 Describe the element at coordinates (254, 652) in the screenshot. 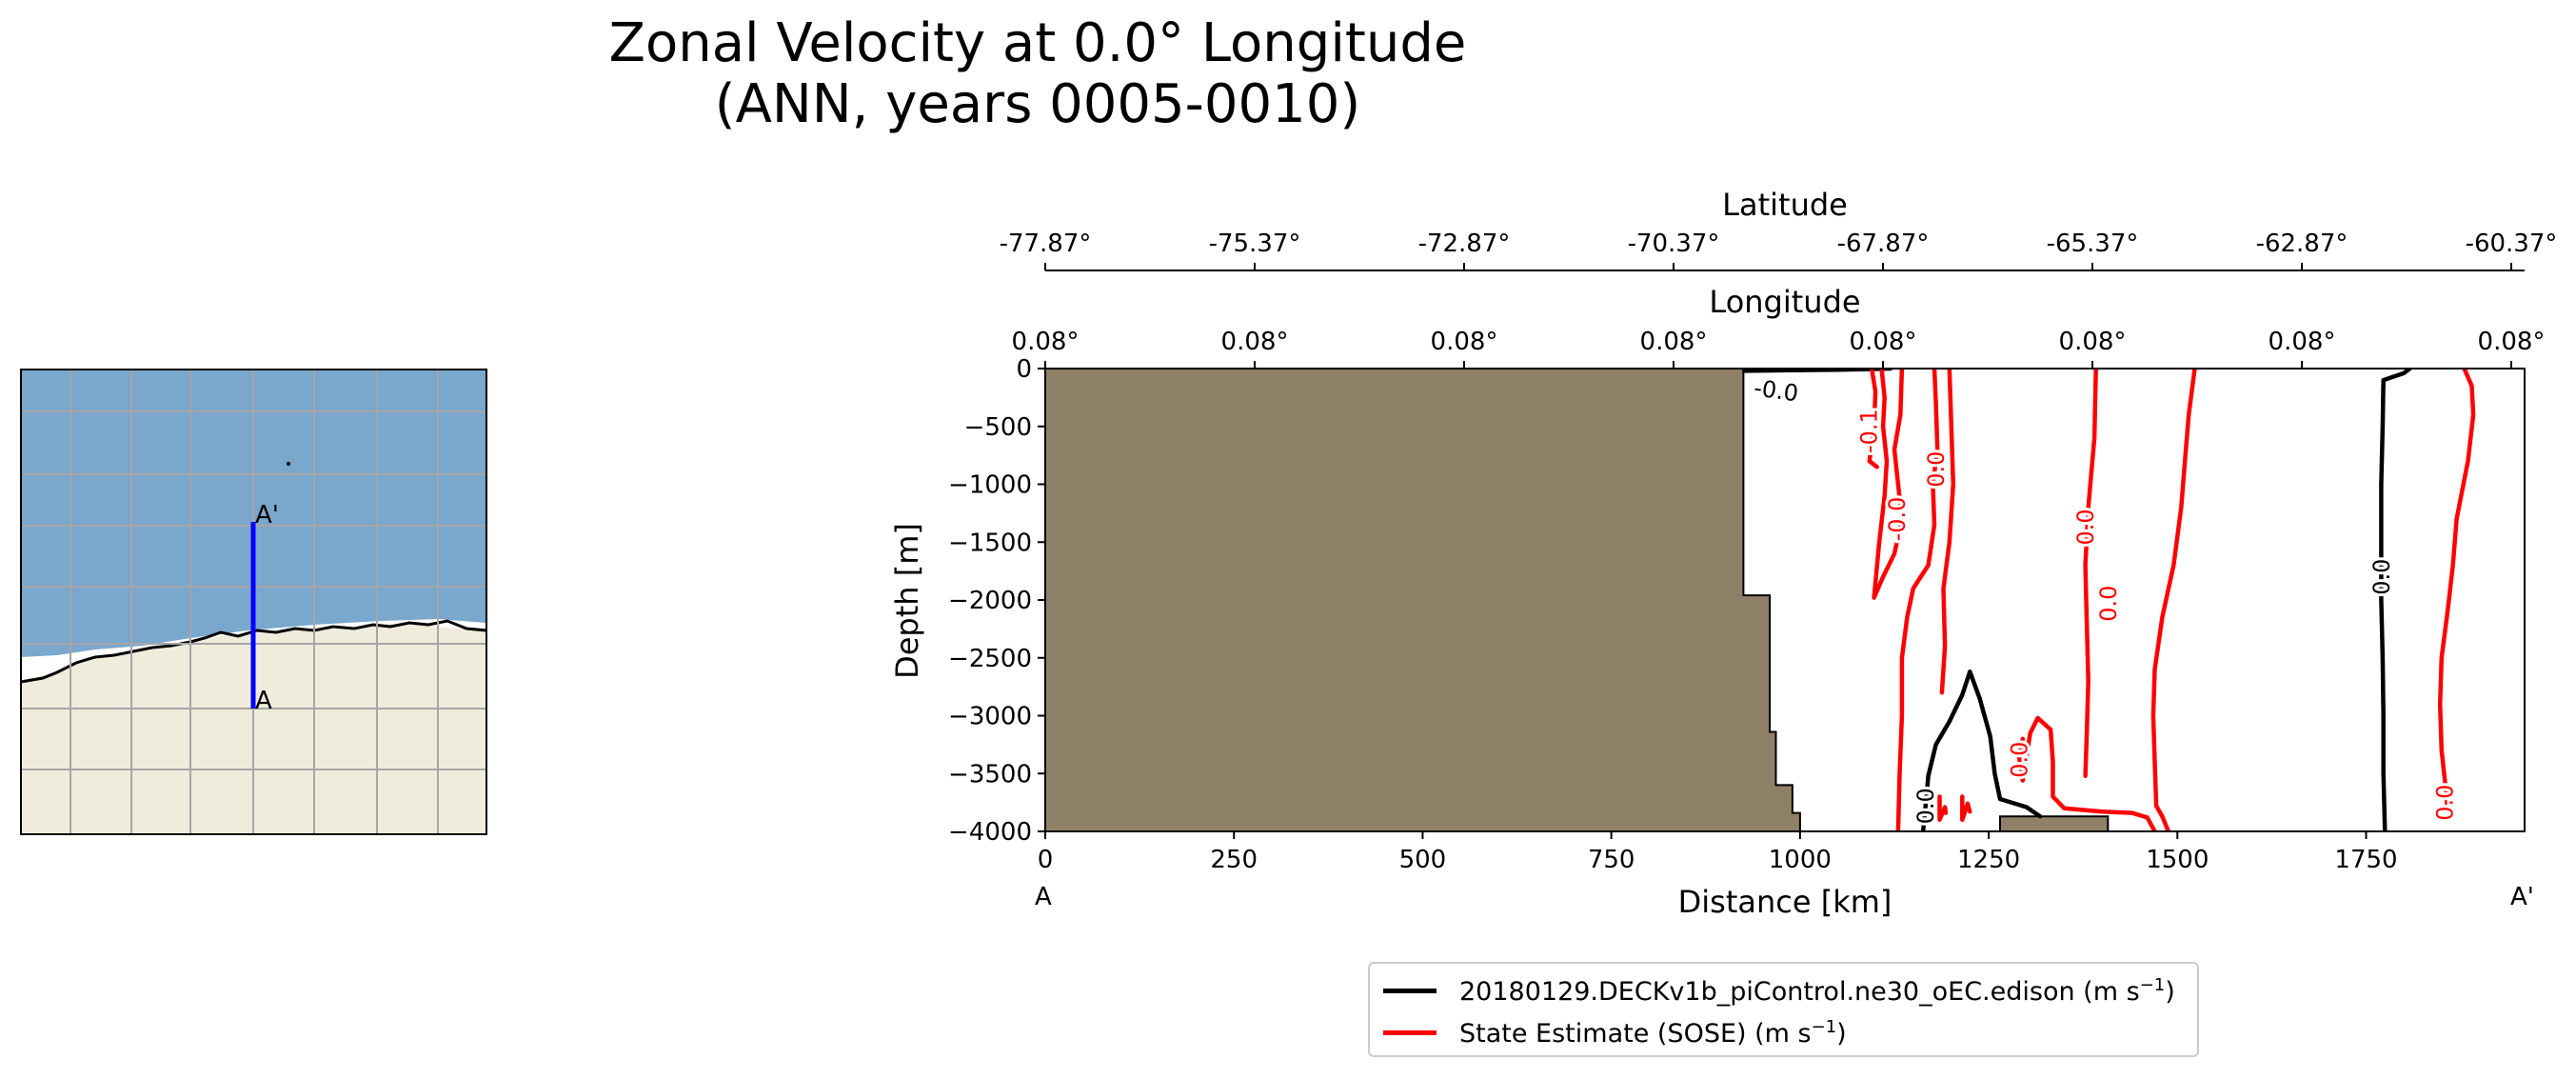

I see `coastline` at that location.